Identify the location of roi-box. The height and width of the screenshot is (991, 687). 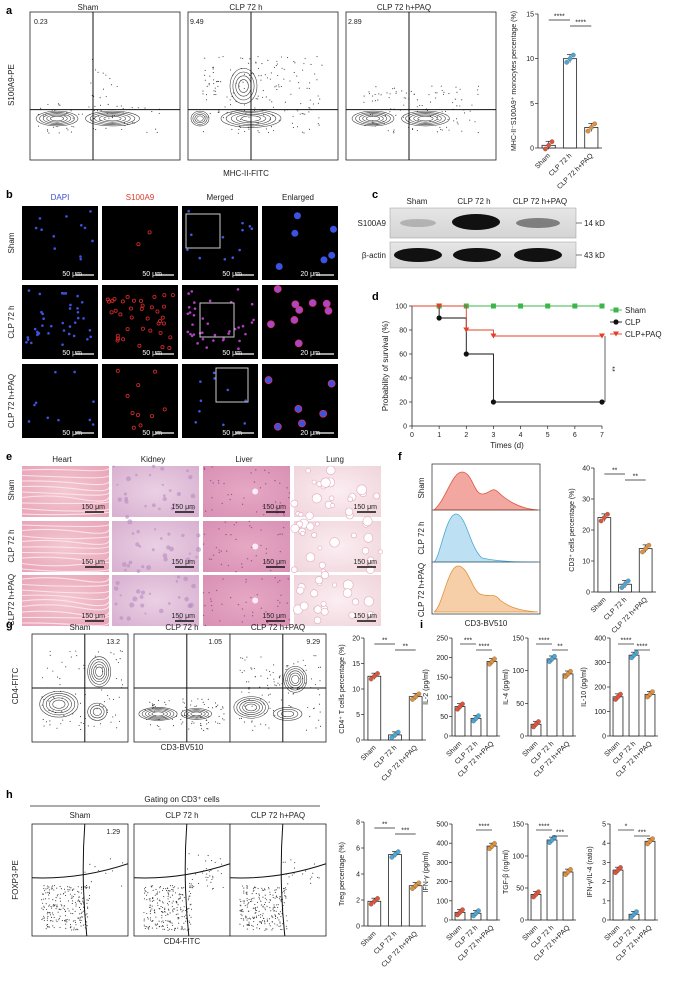
(217, 320).